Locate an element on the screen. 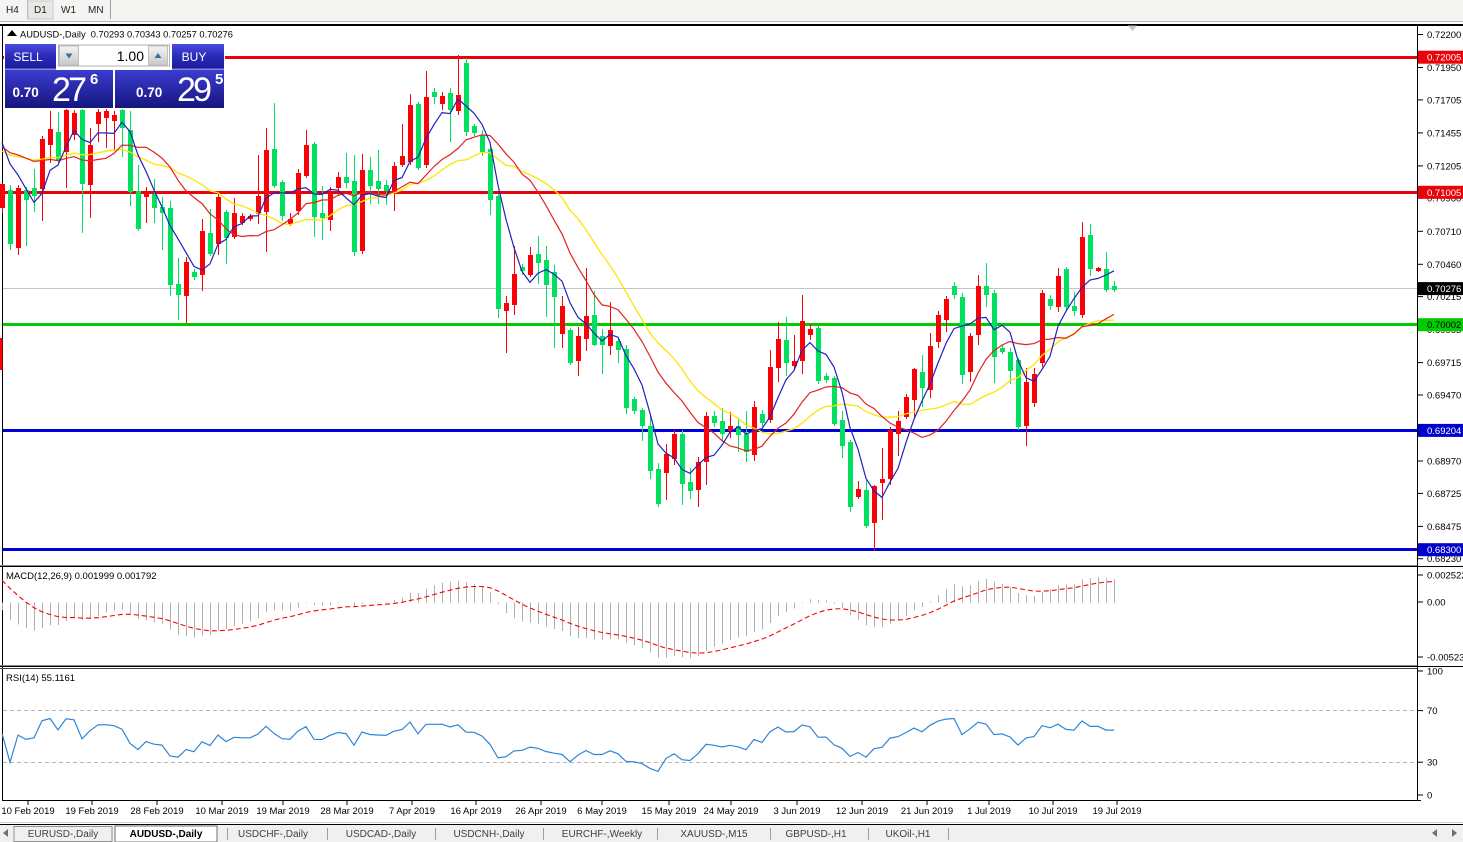 Image resolution: width=1463 pixels, height=842 pixels. svg-text: 1 Jul 2019 is located at coordinates (989, 811).